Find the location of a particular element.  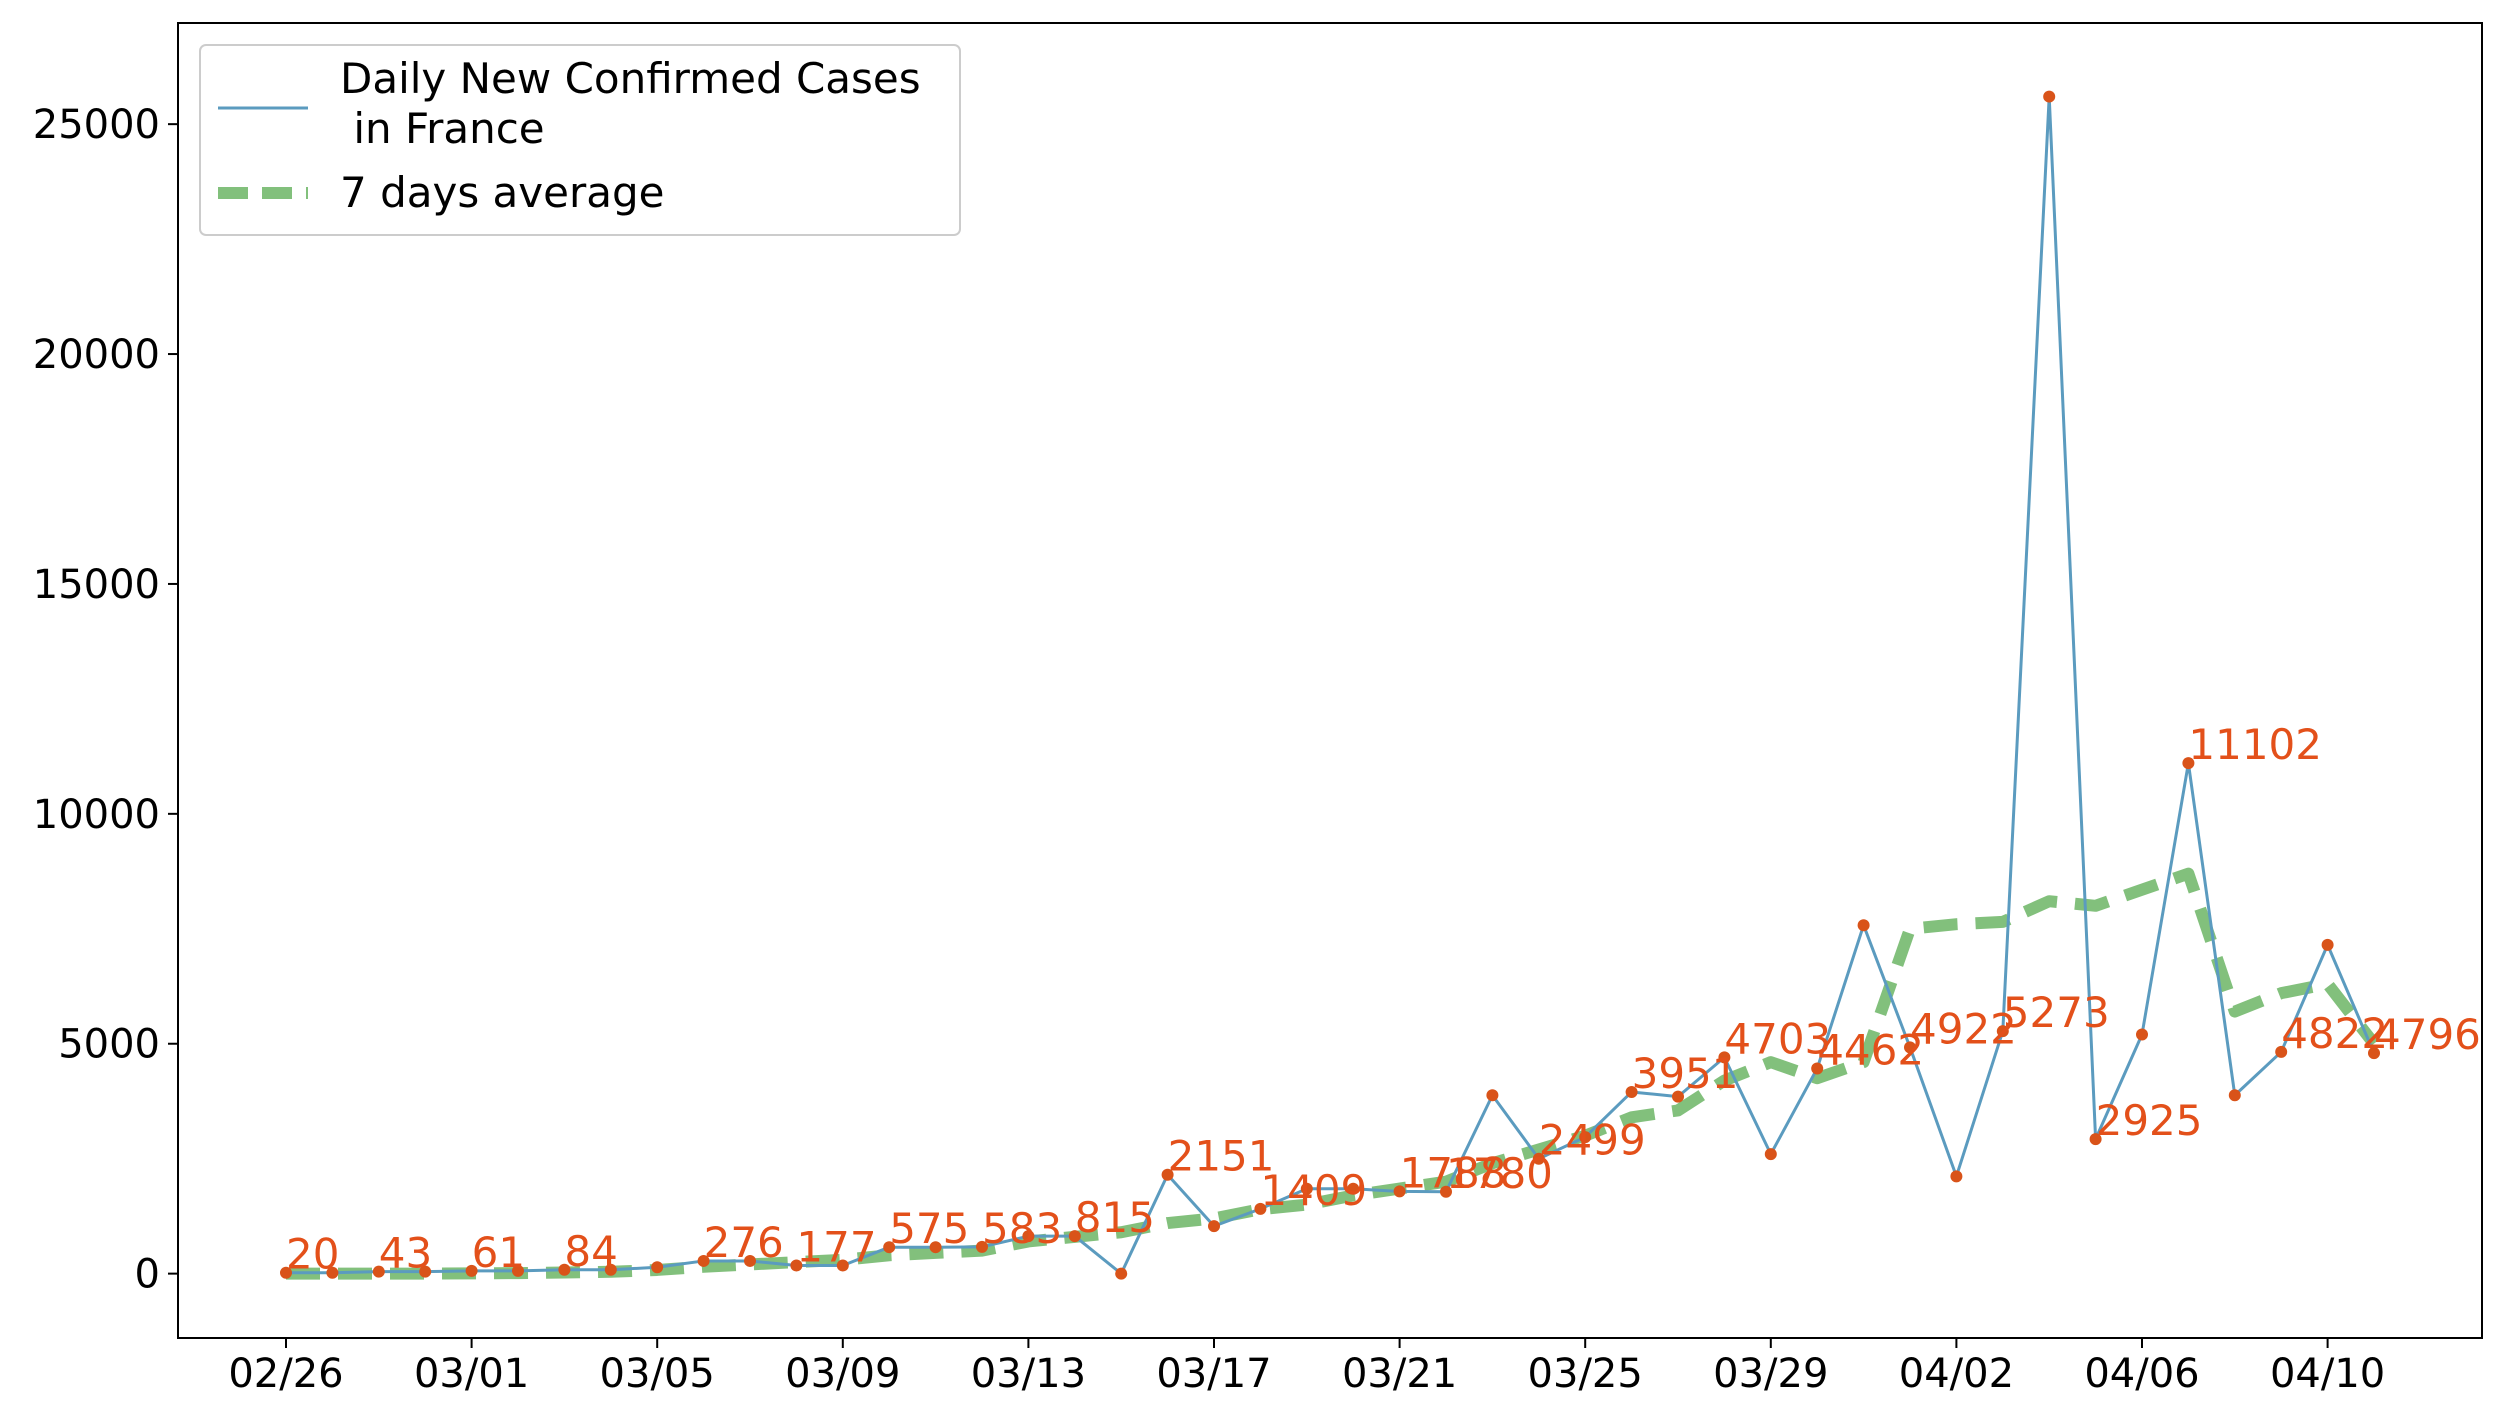

legend-label-average: 7 days average is located at coordinates (502, 192).